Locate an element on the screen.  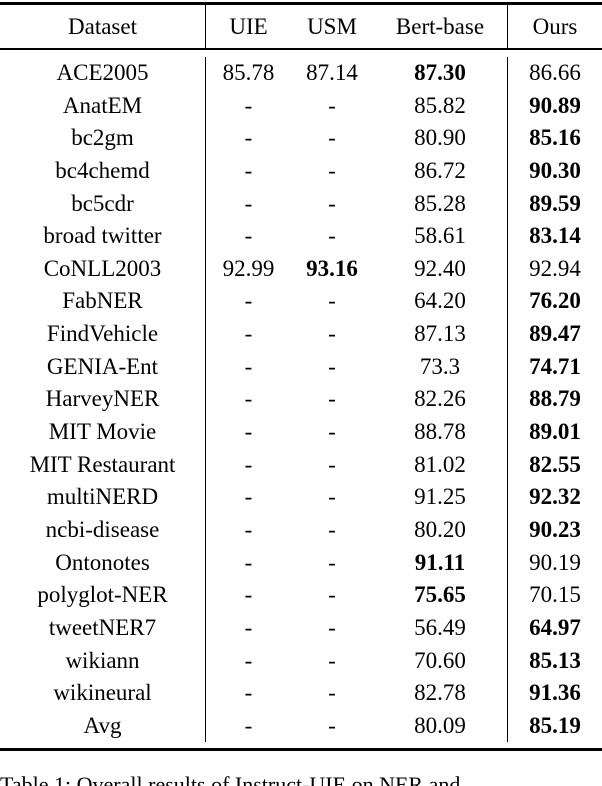
ours-cell: 91.36 is located at coordinates (554, 693).